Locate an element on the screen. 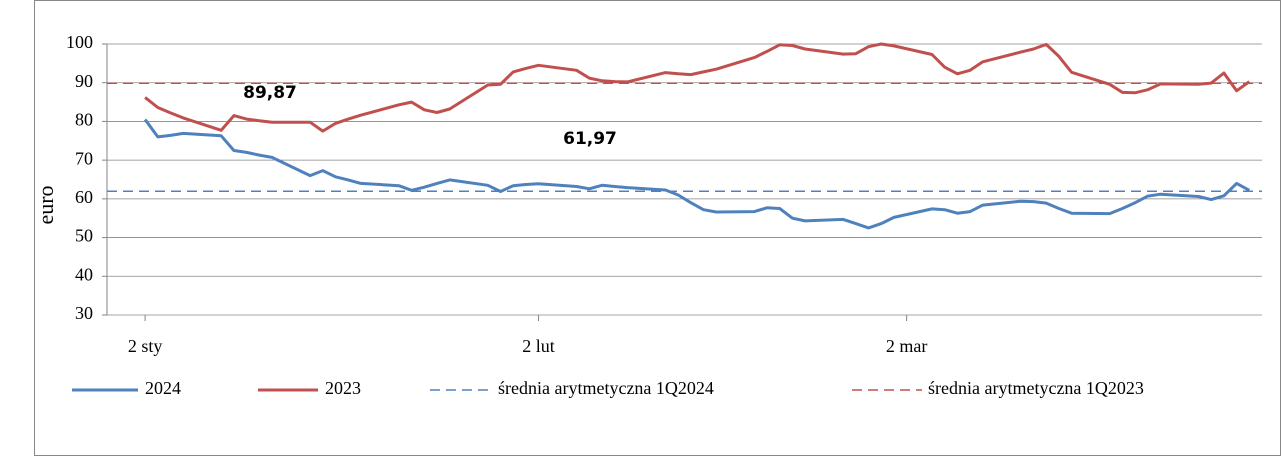 This screenshot has width=1283, height=457. x-tick-label: 2 lut is located at coordinates (538, 346).